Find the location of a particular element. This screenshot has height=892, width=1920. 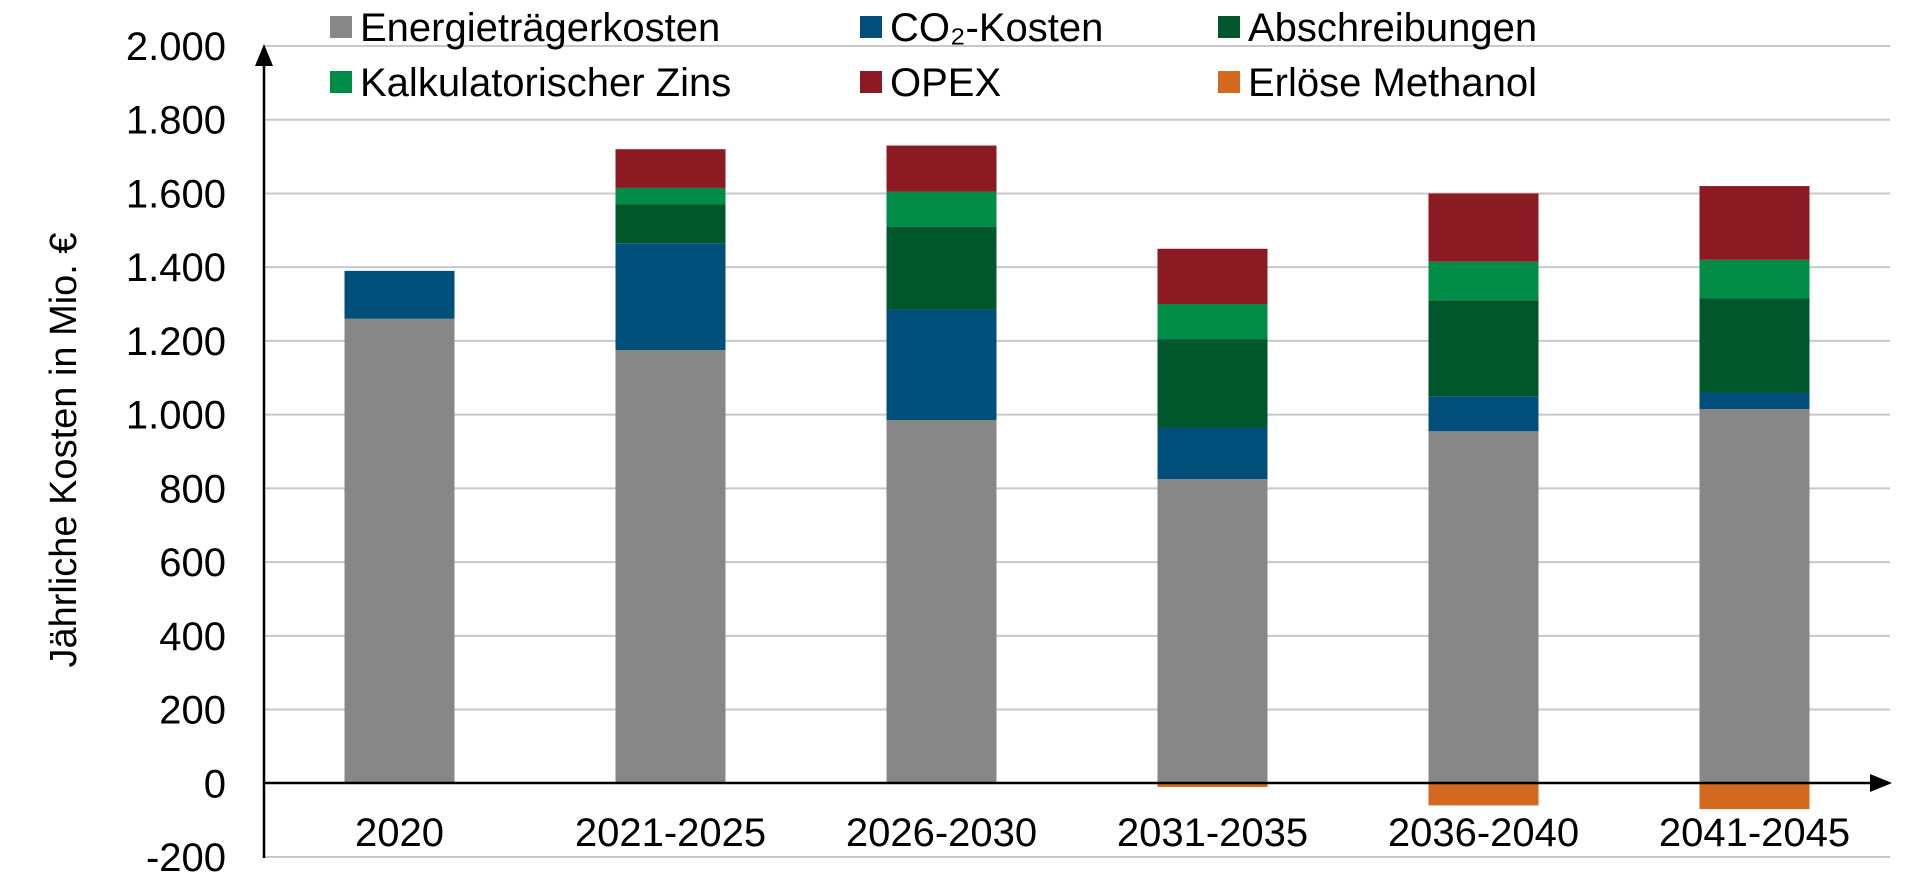

y-tick-label: 1.800 is located at coordinates (176, 121).